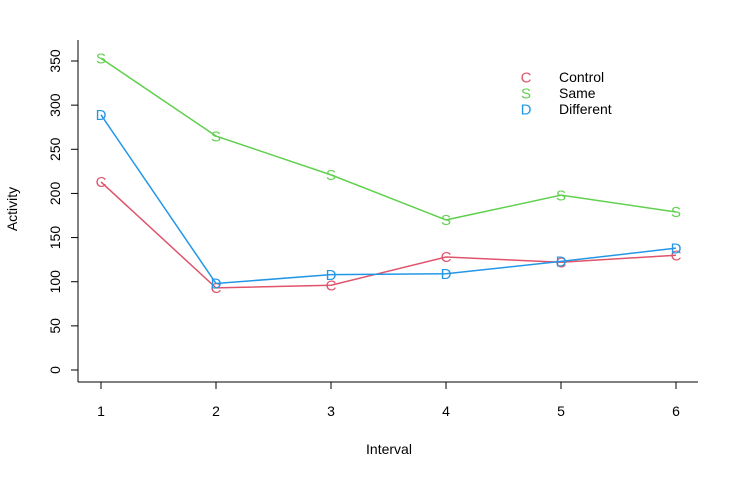 The image size is (740, 480). What do you see at coordinates (526, 77) in the screenshot?
I see `legend-symbol: C` at bounding box center [526, 77].